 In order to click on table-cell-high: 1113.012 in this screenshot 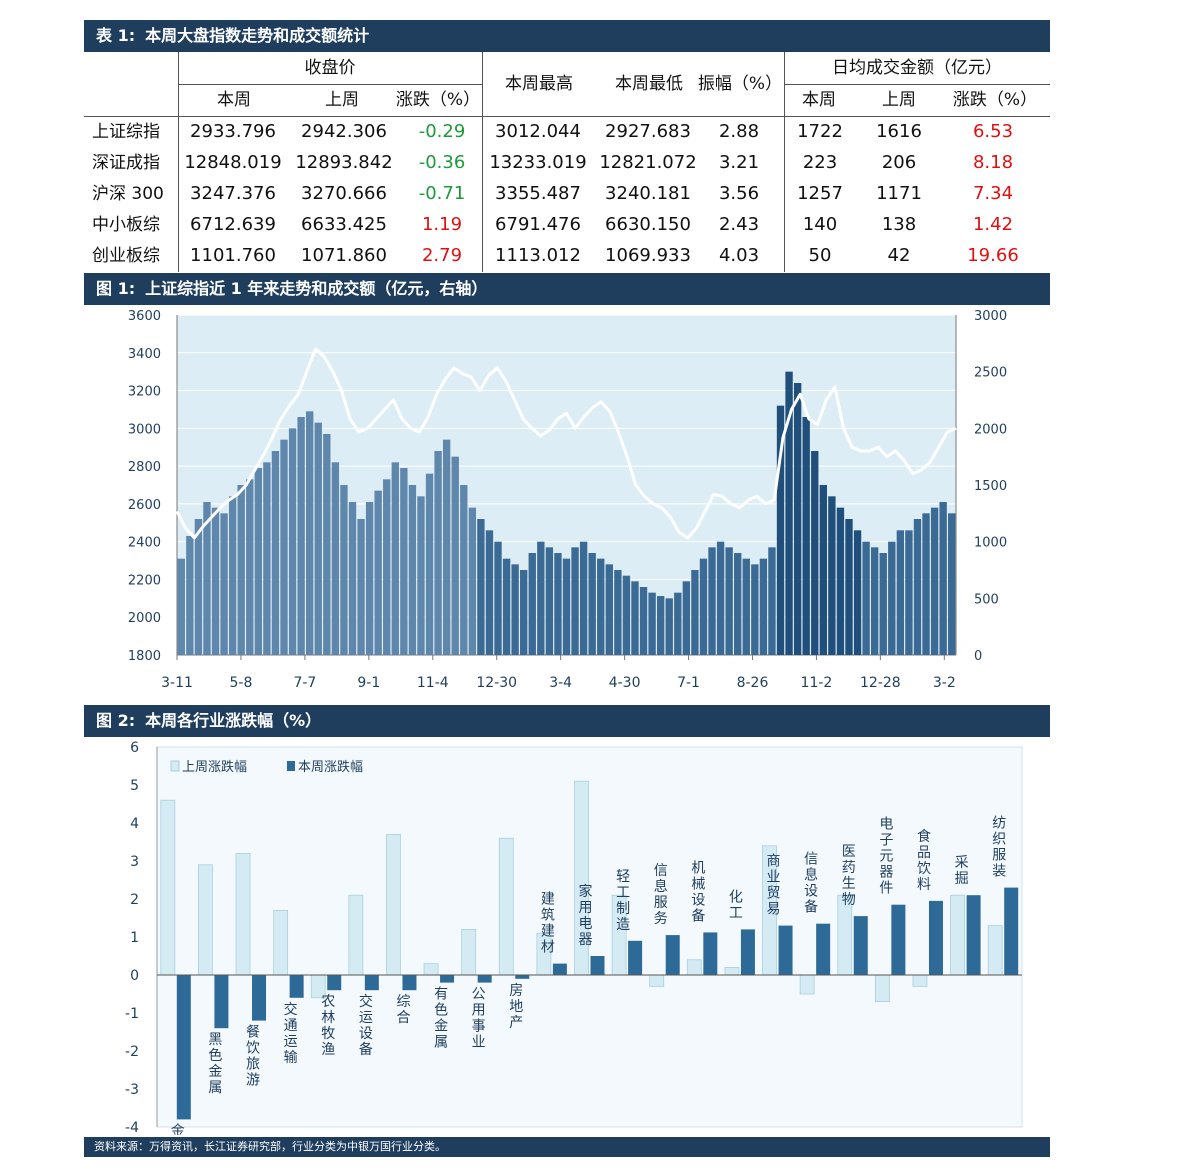, I will do `click(538, 255)`.